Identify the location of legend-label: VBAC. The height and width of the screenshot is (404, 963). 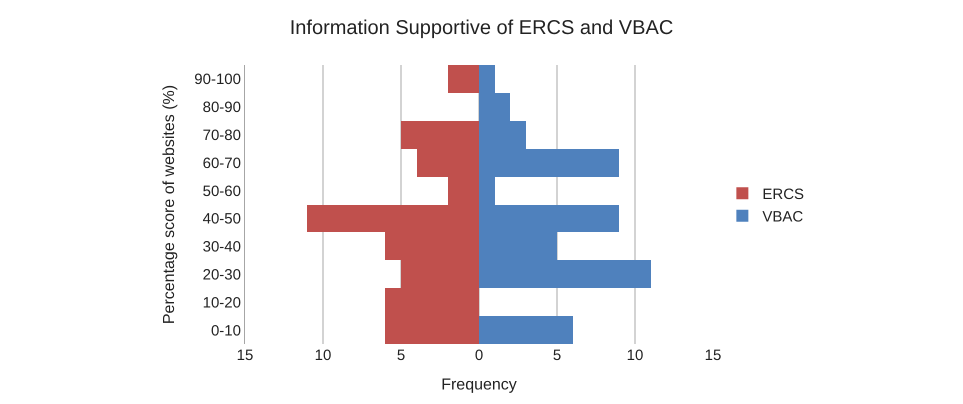
(783, 217).